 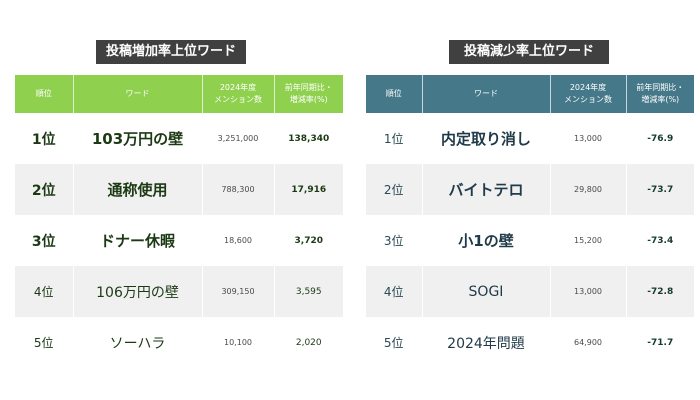 I want to click on rate-cell: -73.7, so click(x=660, y=189).